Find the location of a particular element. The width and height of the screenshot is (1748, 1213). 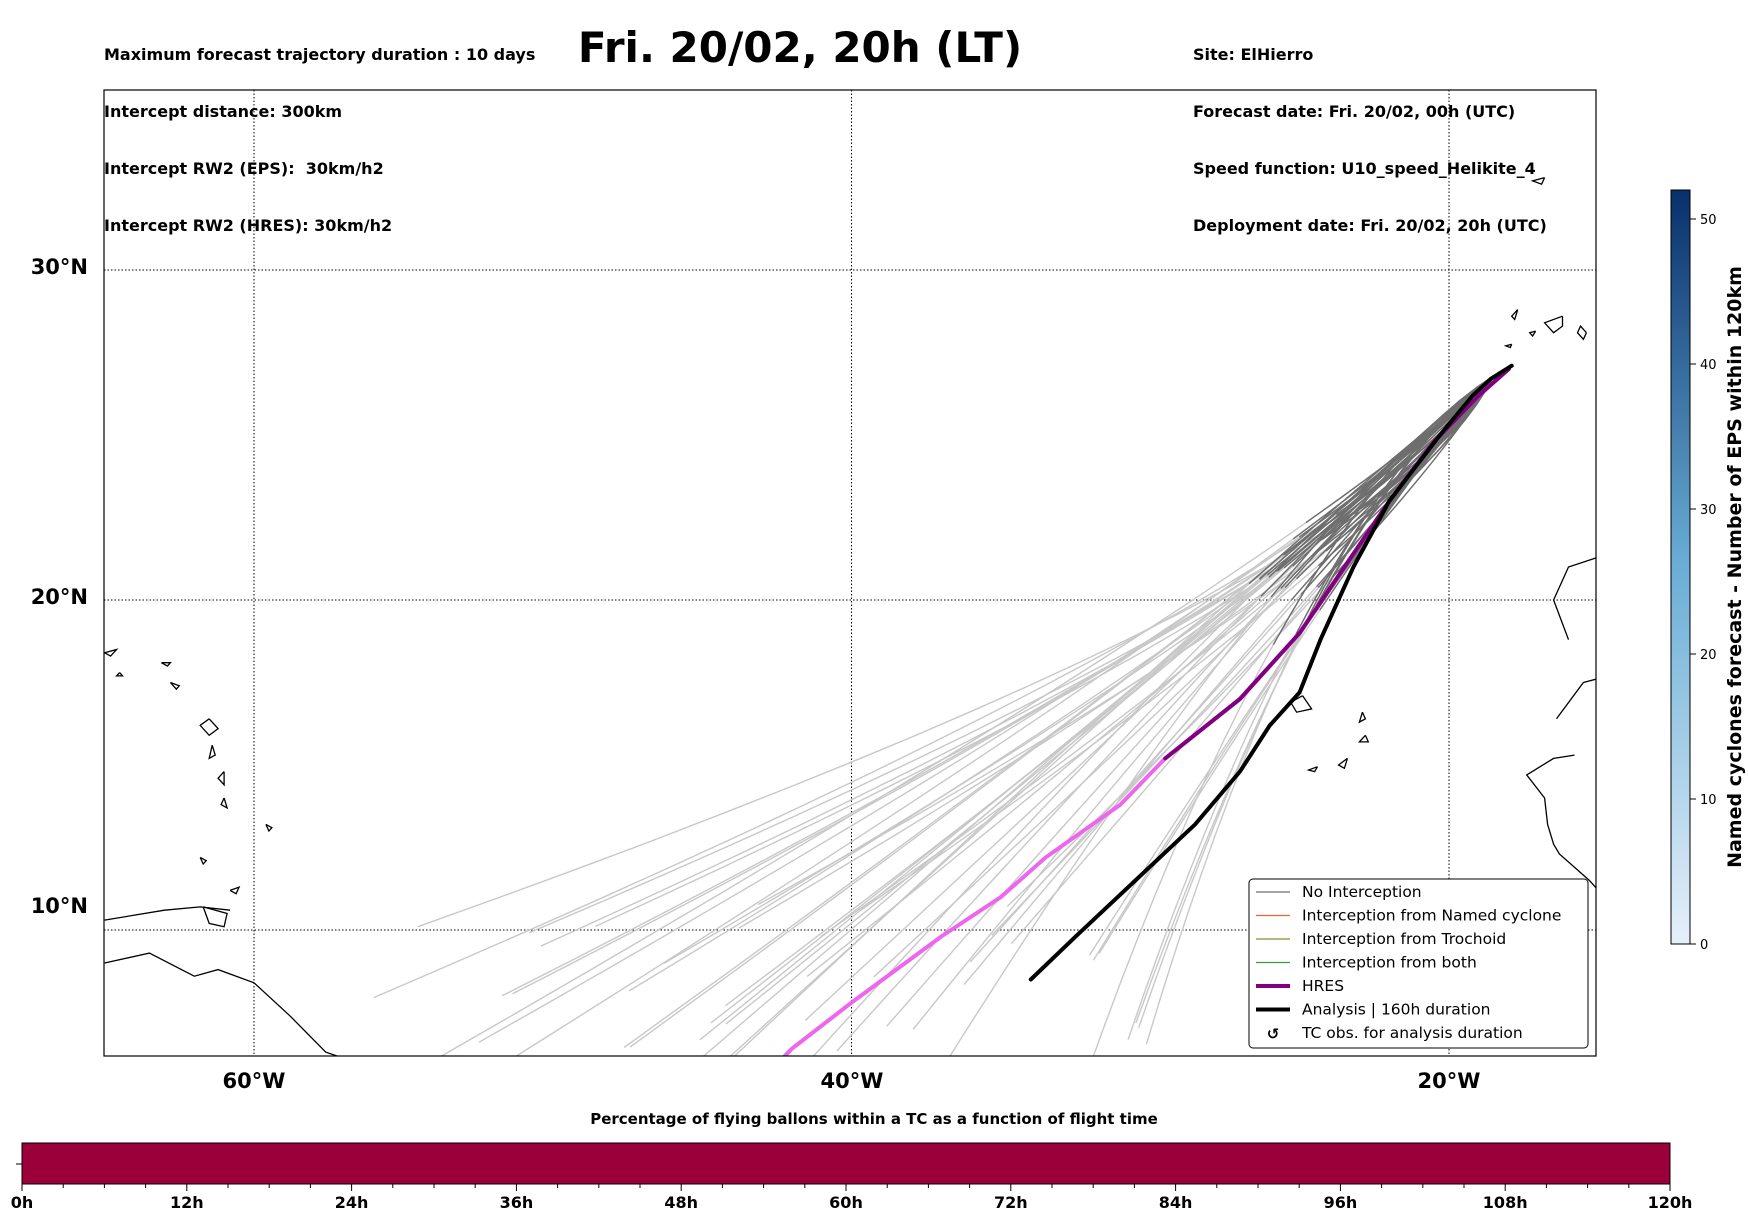

timeline-label: 72h is located at coordinates (1011, 1202).